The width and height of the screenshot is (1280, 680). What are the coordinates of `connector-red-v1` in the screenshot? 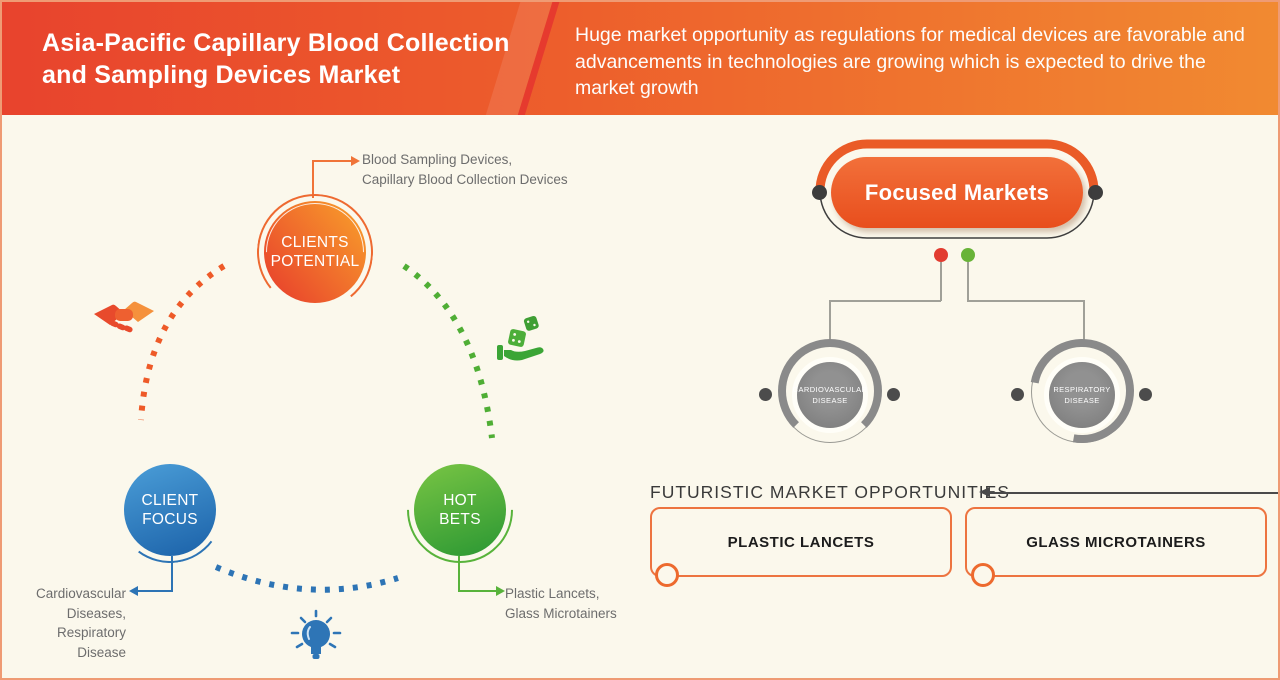 It's located at (941, 281).